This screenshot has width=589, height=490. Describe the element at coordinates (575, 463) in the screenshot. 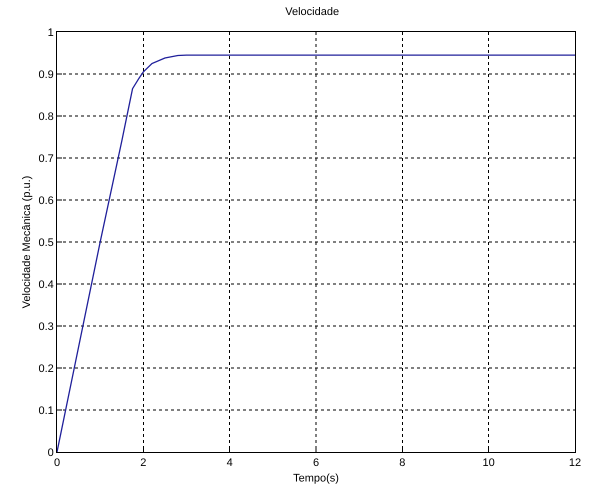

I see `x-tick-label: 12` at that location.